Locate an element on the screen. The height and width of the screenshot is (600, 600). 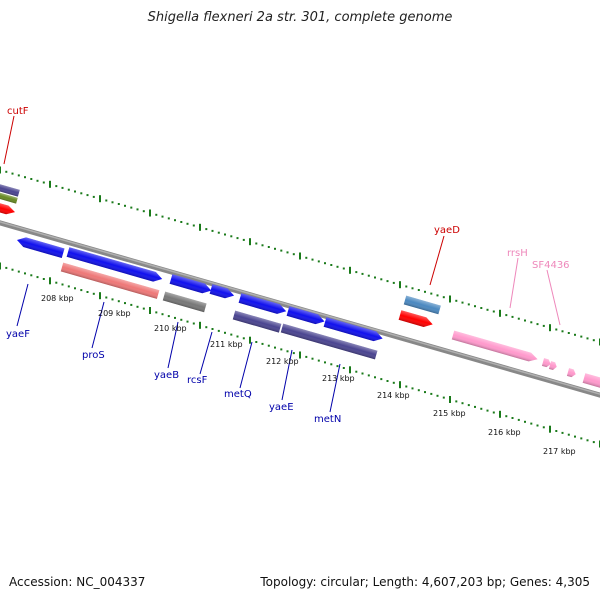
feature-yaeD-blue is located at coordinates (422, 305).